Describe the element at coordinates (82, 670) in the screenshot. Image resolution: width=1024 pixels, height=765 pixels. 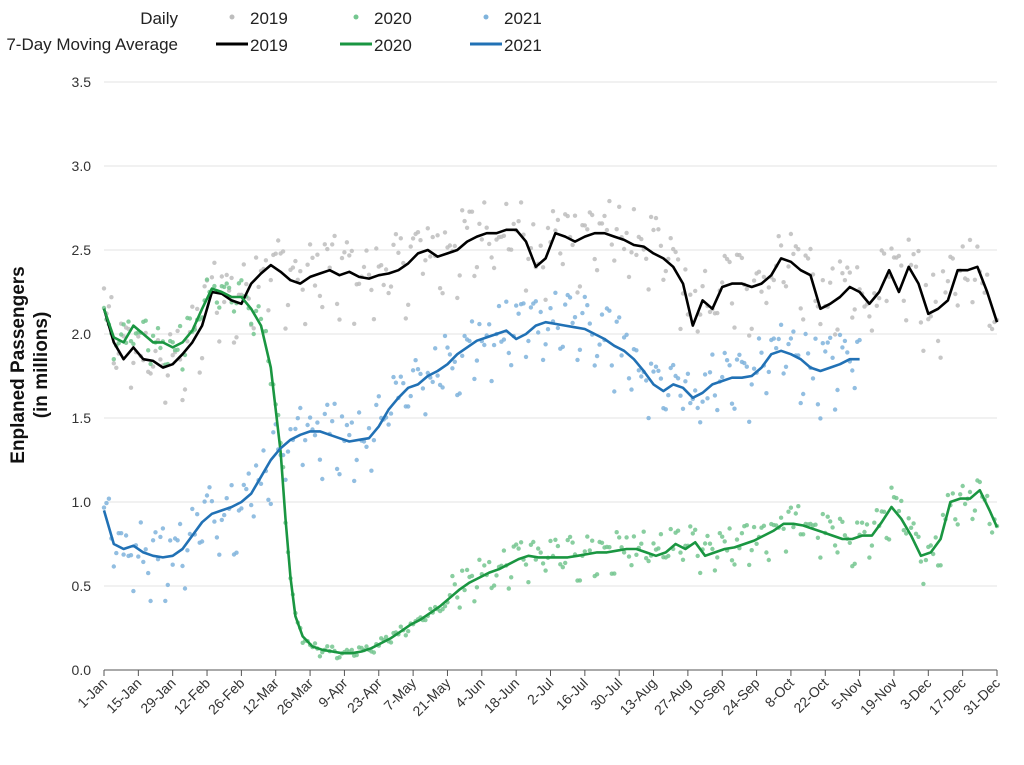
I see `y-tick-label: 0.0` at that location.